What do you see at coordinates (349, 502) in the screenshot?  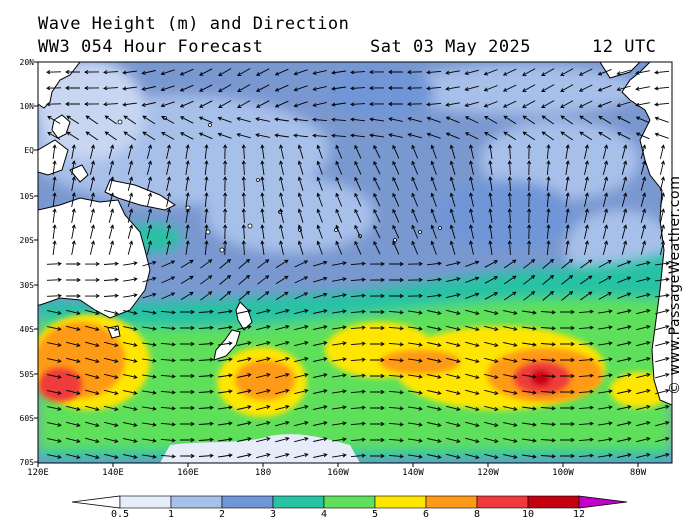 I see `colorbar-swatch` at bounding box center [349, 502].